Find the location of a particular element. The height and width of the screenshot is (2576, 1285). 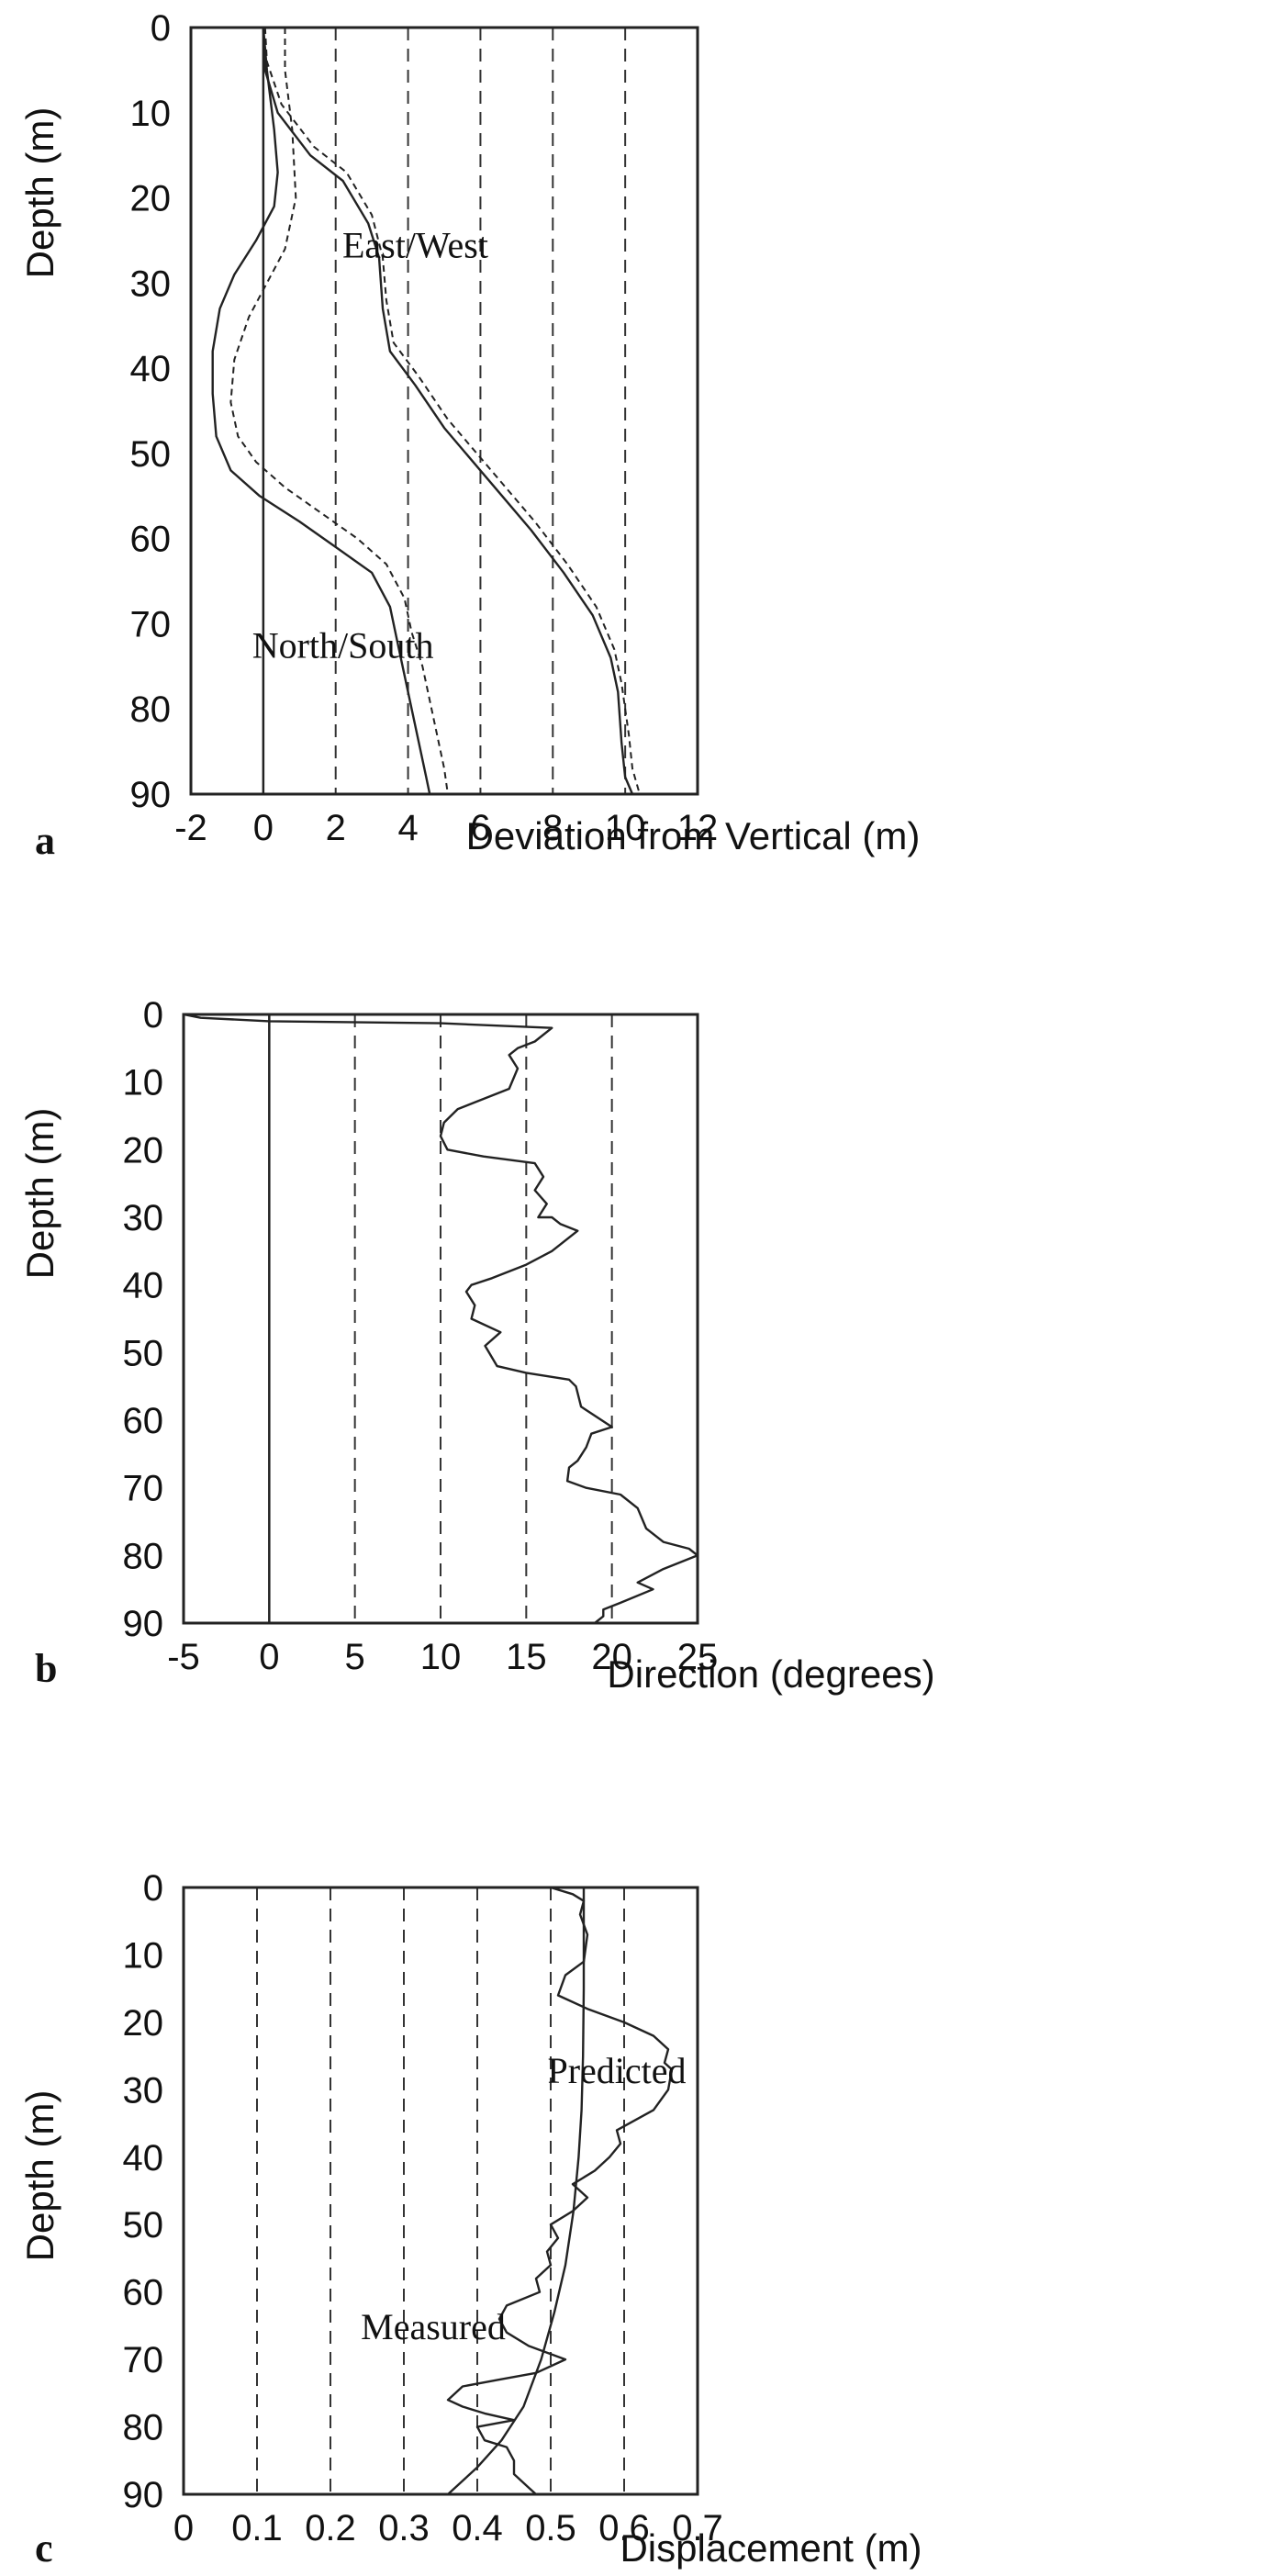

panel-a-y-tick-label-9: 90 is located at coordinates (151, 795).